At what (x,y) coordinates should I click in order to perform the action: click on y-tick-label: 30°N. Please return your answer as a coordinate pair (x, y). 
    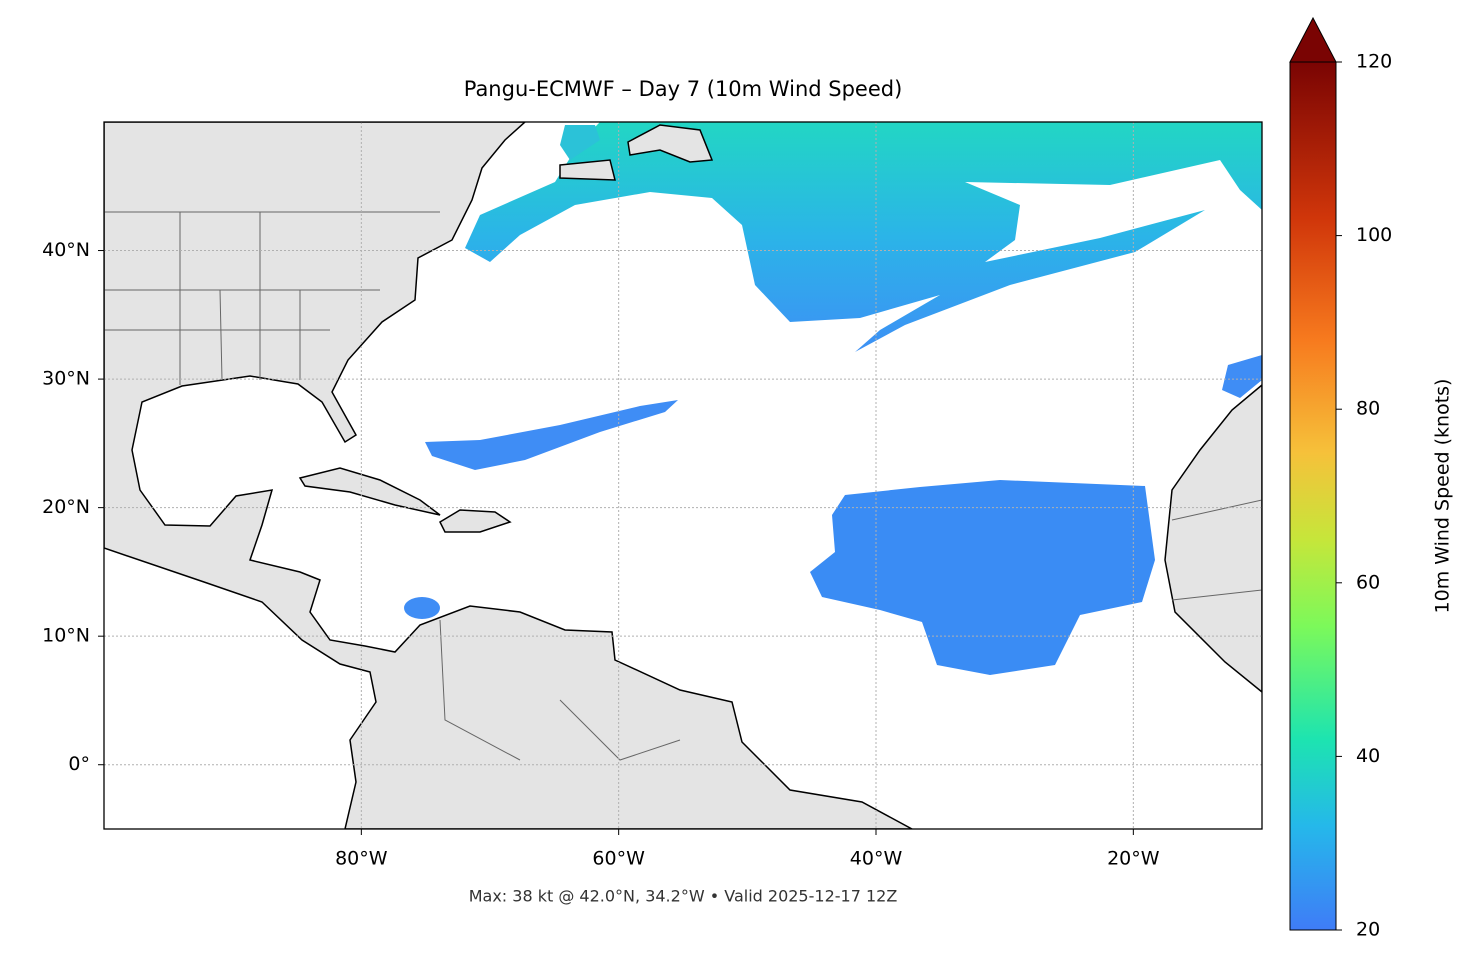
    Looking at the image, I should click on (66, 379).